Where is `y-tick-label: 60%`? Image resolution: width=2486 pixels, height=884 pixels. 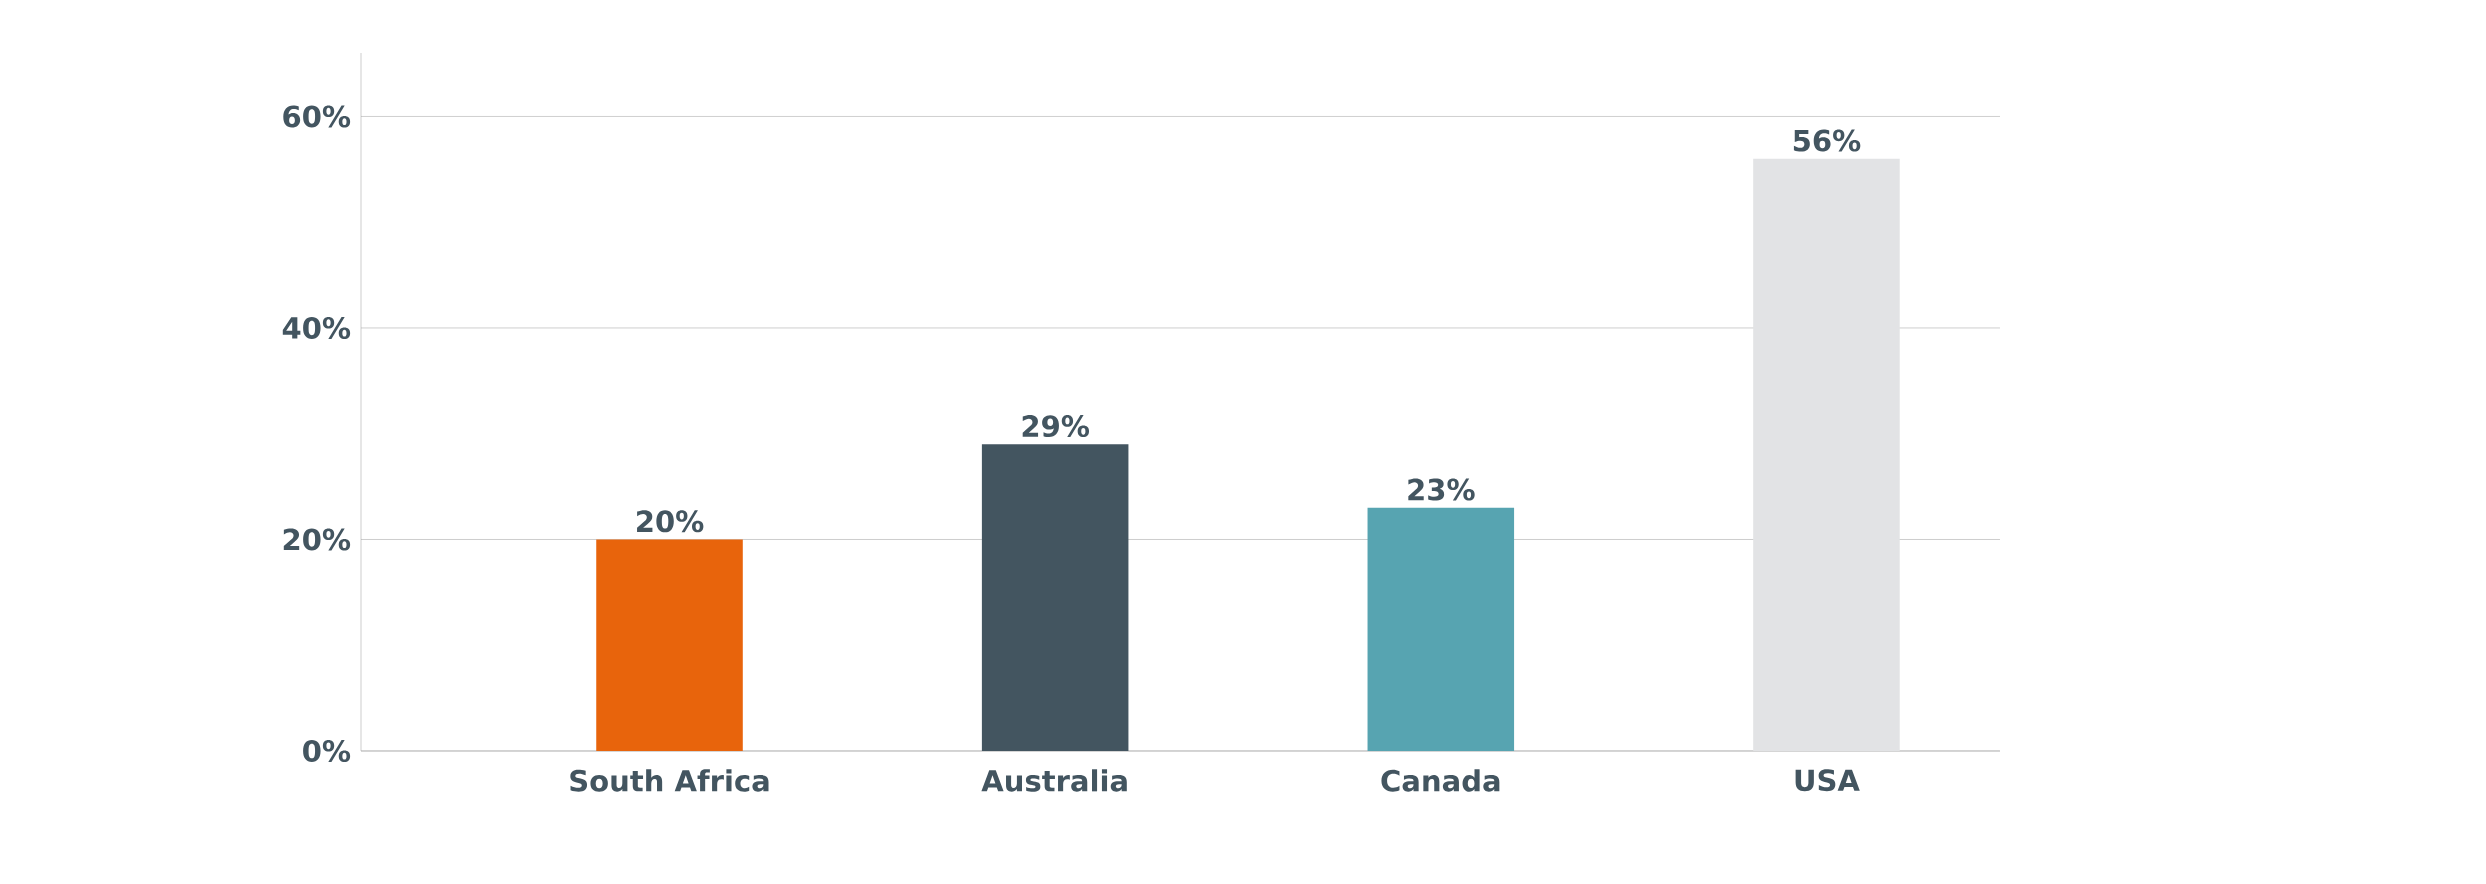
y-tick-label: 60% is located at coordinates (317, 116).